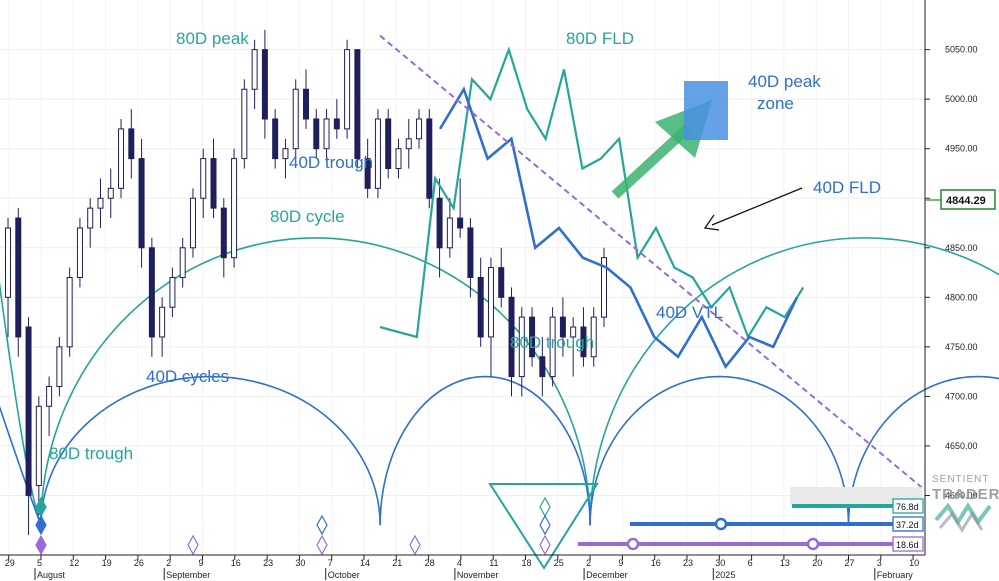 The image size is (999, 581). What do you see at coordinates (907, 545) in the screenshot?
I see `cycle-length-20d: 18.6d` at bounding box center [907, 545].